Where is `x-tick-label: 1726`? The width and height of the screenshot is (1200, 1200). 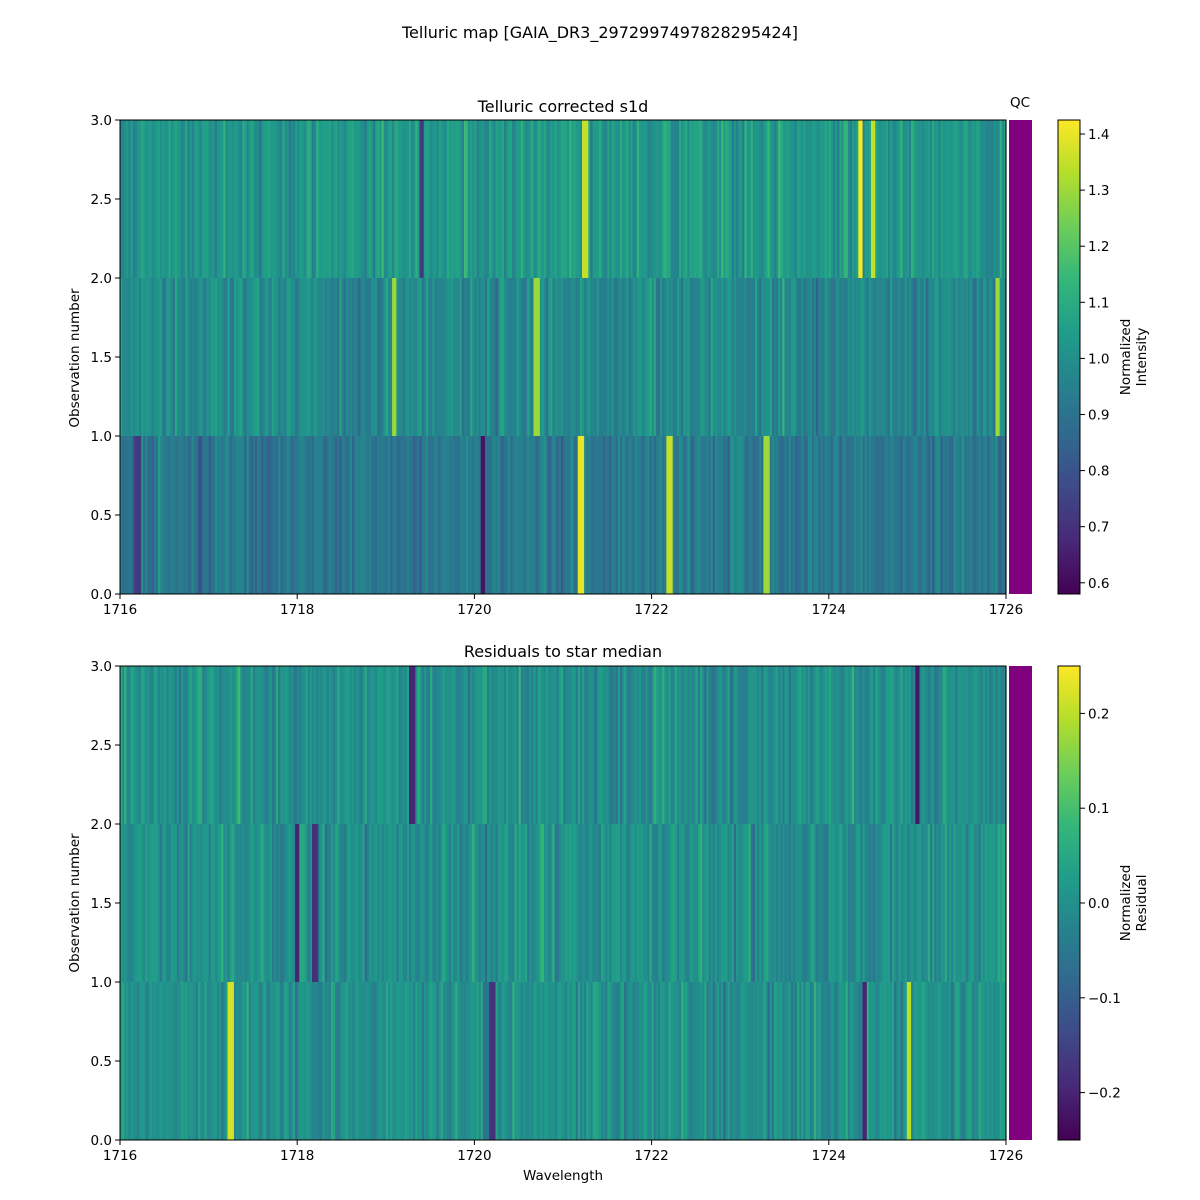
x-tick-label: 1726 is located at coordinates (1006, 1156).